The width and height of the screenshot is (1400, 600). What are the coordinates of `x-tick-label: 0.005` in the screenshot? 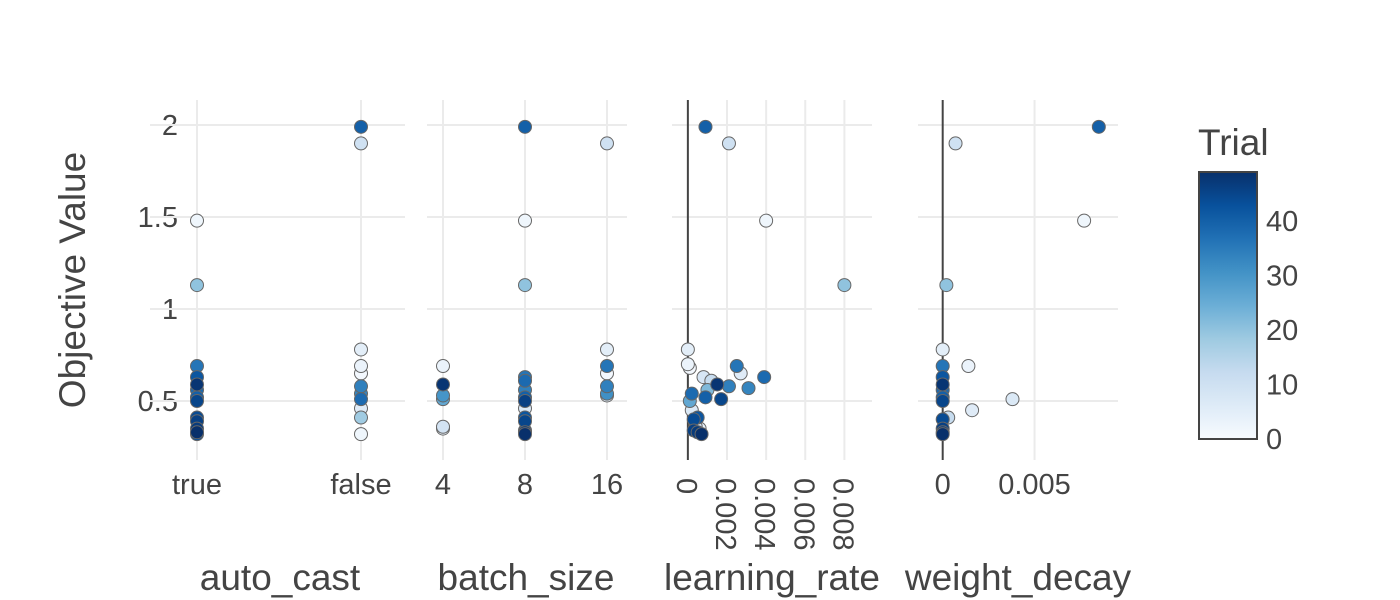 It's located at (1034, 485).